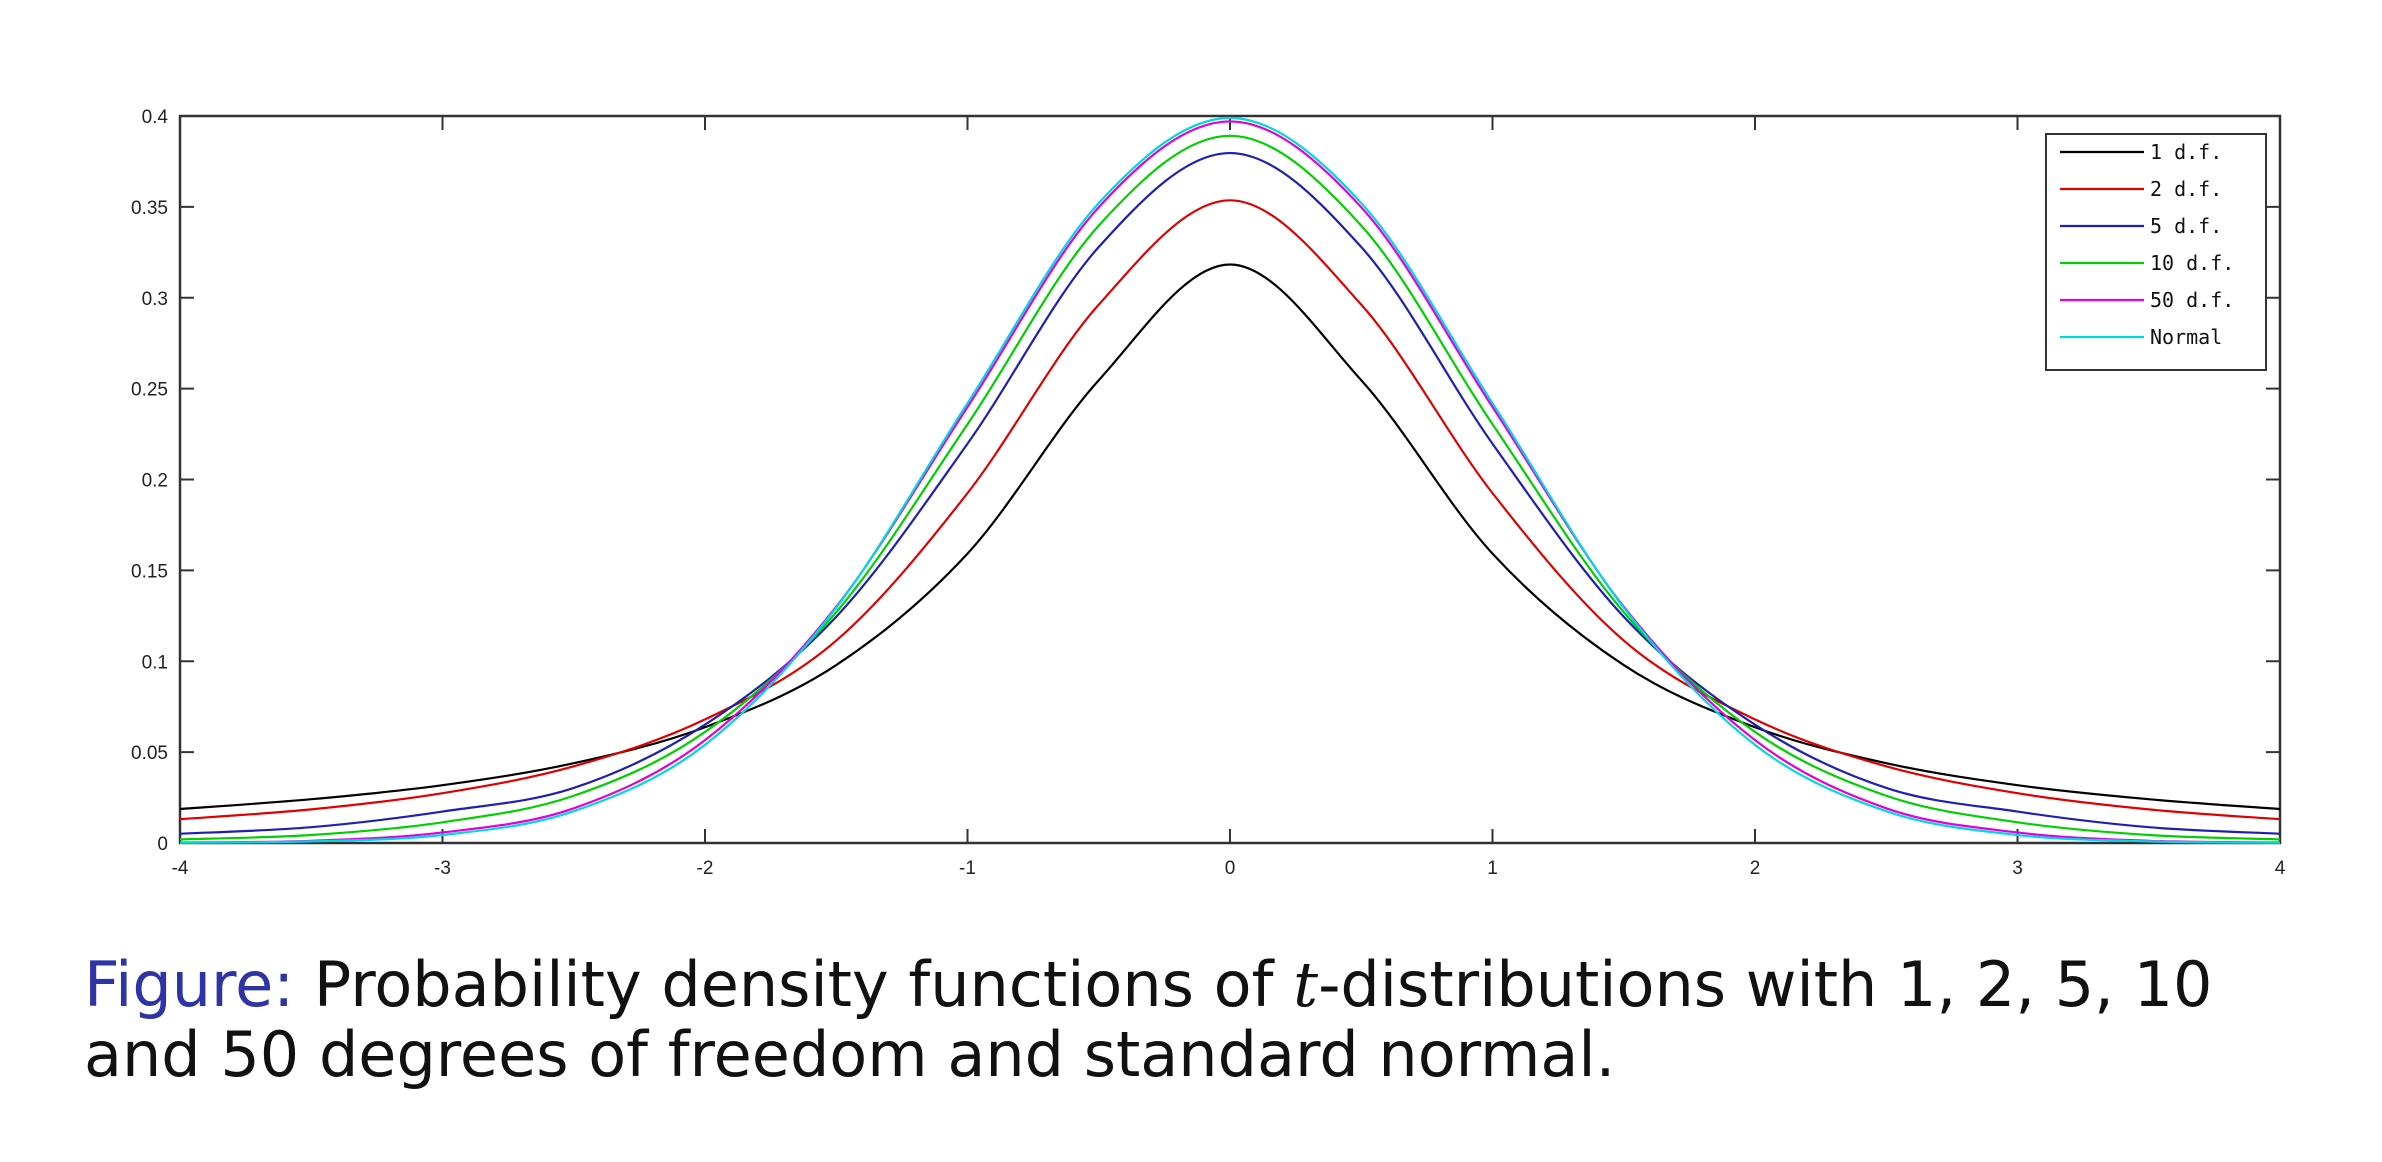  Describe the element at coordinates (442, 868) in the screenshot. I see `x-tick-label: -3` at that location.